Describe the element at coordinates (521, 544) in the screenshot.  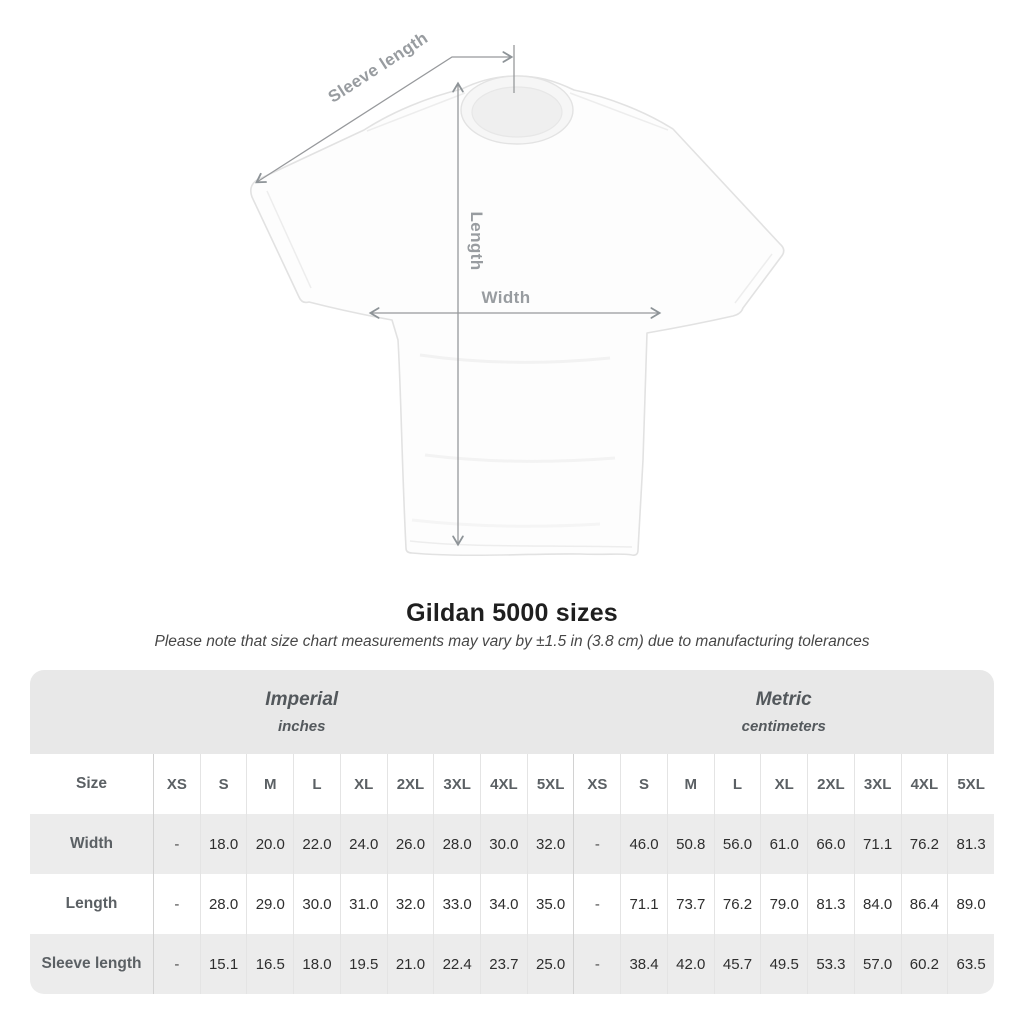
I see `hem-stitch` at that location.